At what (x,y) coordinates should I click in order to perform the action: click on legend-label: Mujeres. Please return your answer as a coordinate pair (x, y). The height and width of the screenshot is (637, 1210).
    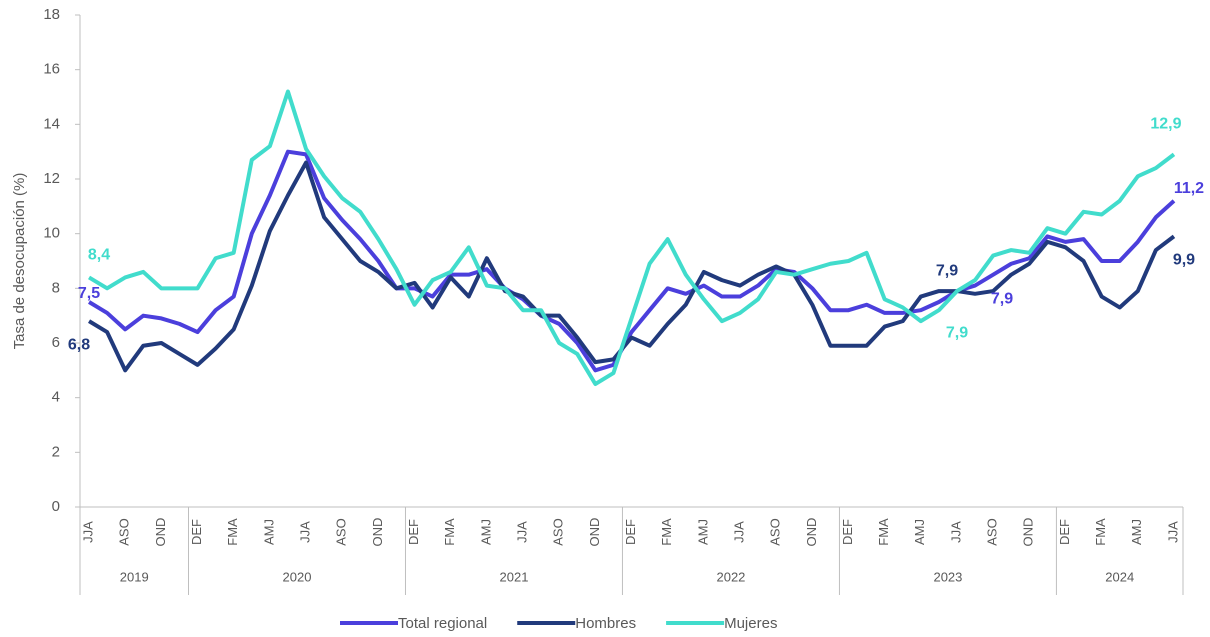
    Looking at the image, I should click on (750, 623).